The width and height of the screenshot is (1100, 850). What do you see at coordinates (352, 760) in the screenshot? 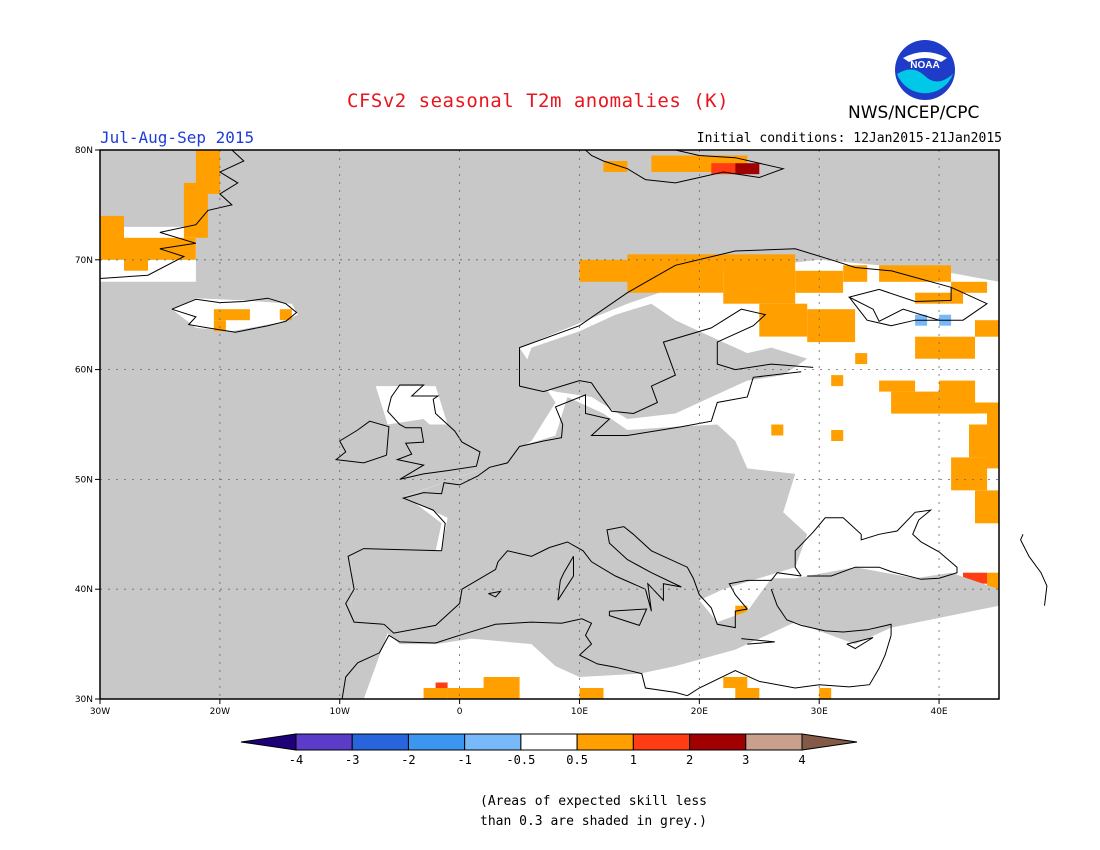
I see `colorbar-label: -3` at bounding box center [352, 760].